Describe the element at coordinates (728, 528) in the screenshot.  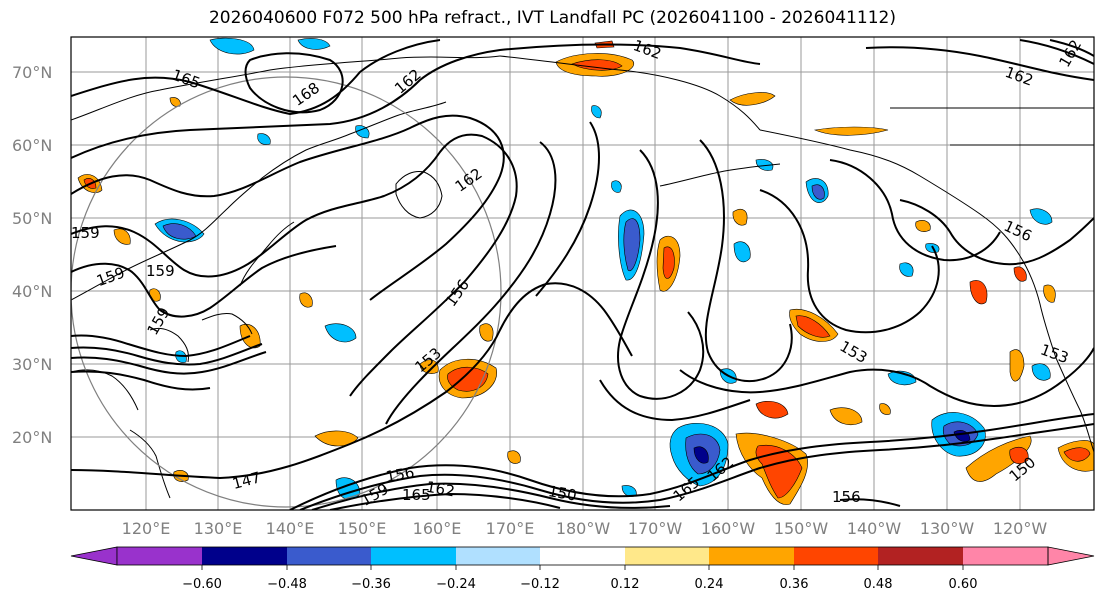
I see `lon-label: 160°W` at that location.